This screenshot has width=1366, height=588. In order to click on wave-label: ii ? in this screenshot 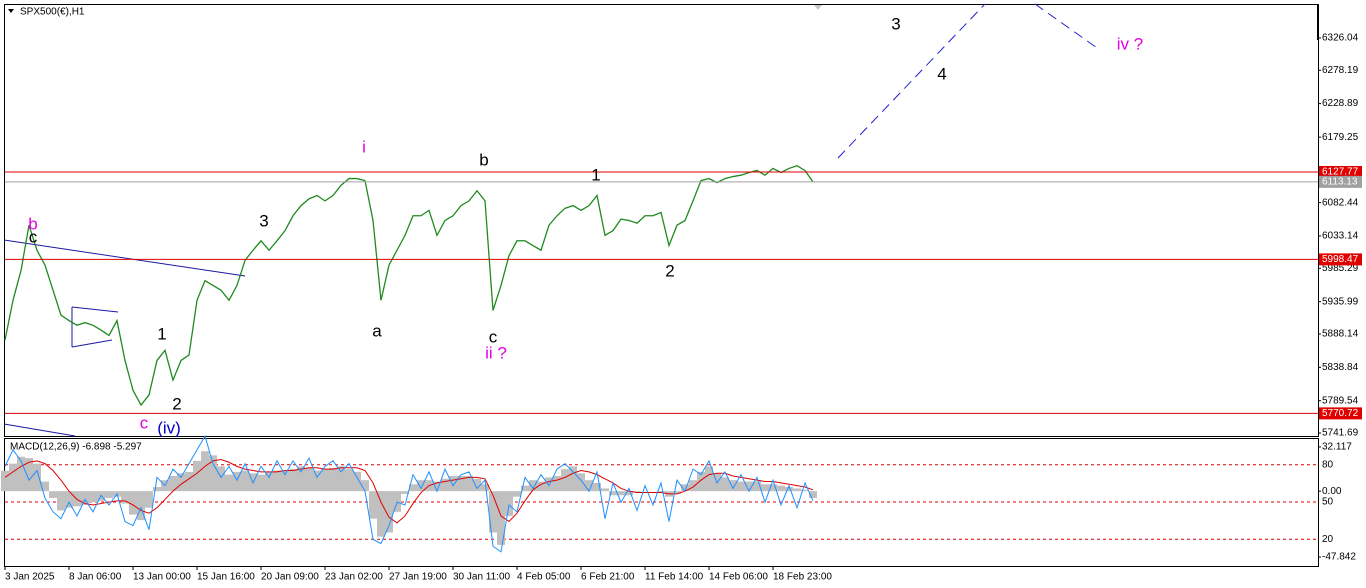, I will do `click(496, 352)`.